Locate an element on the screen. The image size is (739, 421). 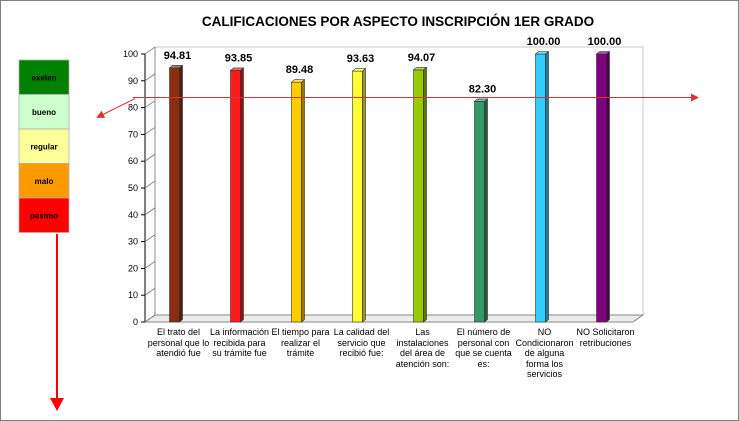
bar-7: 100.00 is located at coordinates (544, 179).